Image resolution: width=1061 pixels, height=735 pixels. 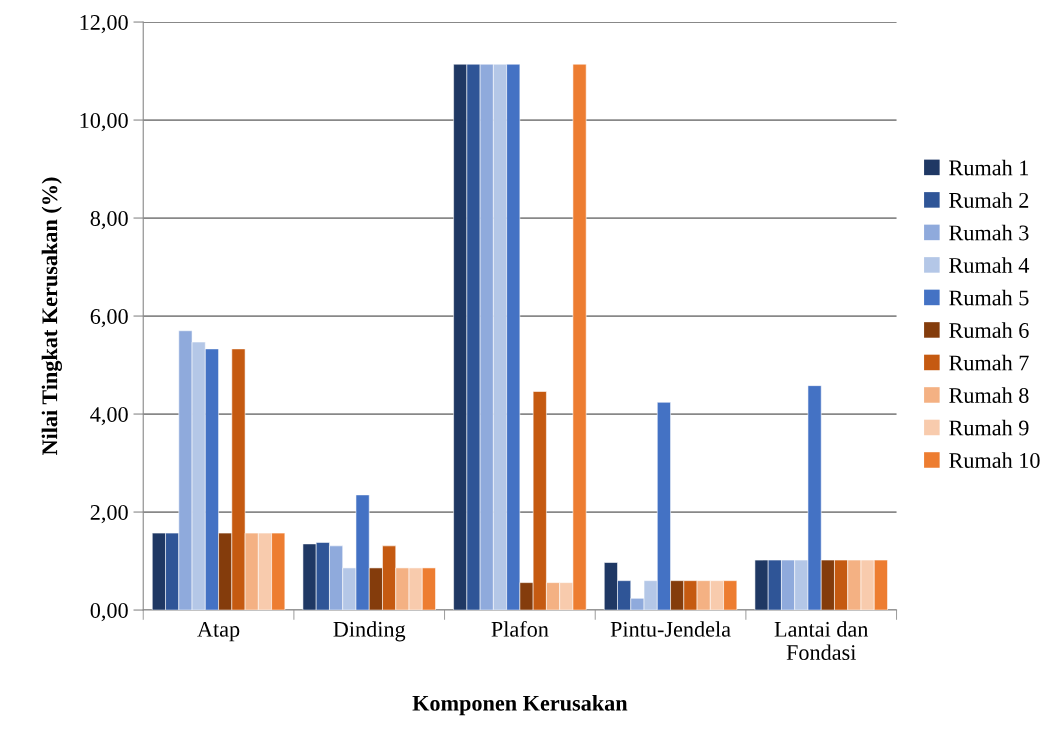 What do you see at coordinates (989, 265) in the screenshot?
I see `legend-label: Rumah 4` at bounding box center [989, 265].